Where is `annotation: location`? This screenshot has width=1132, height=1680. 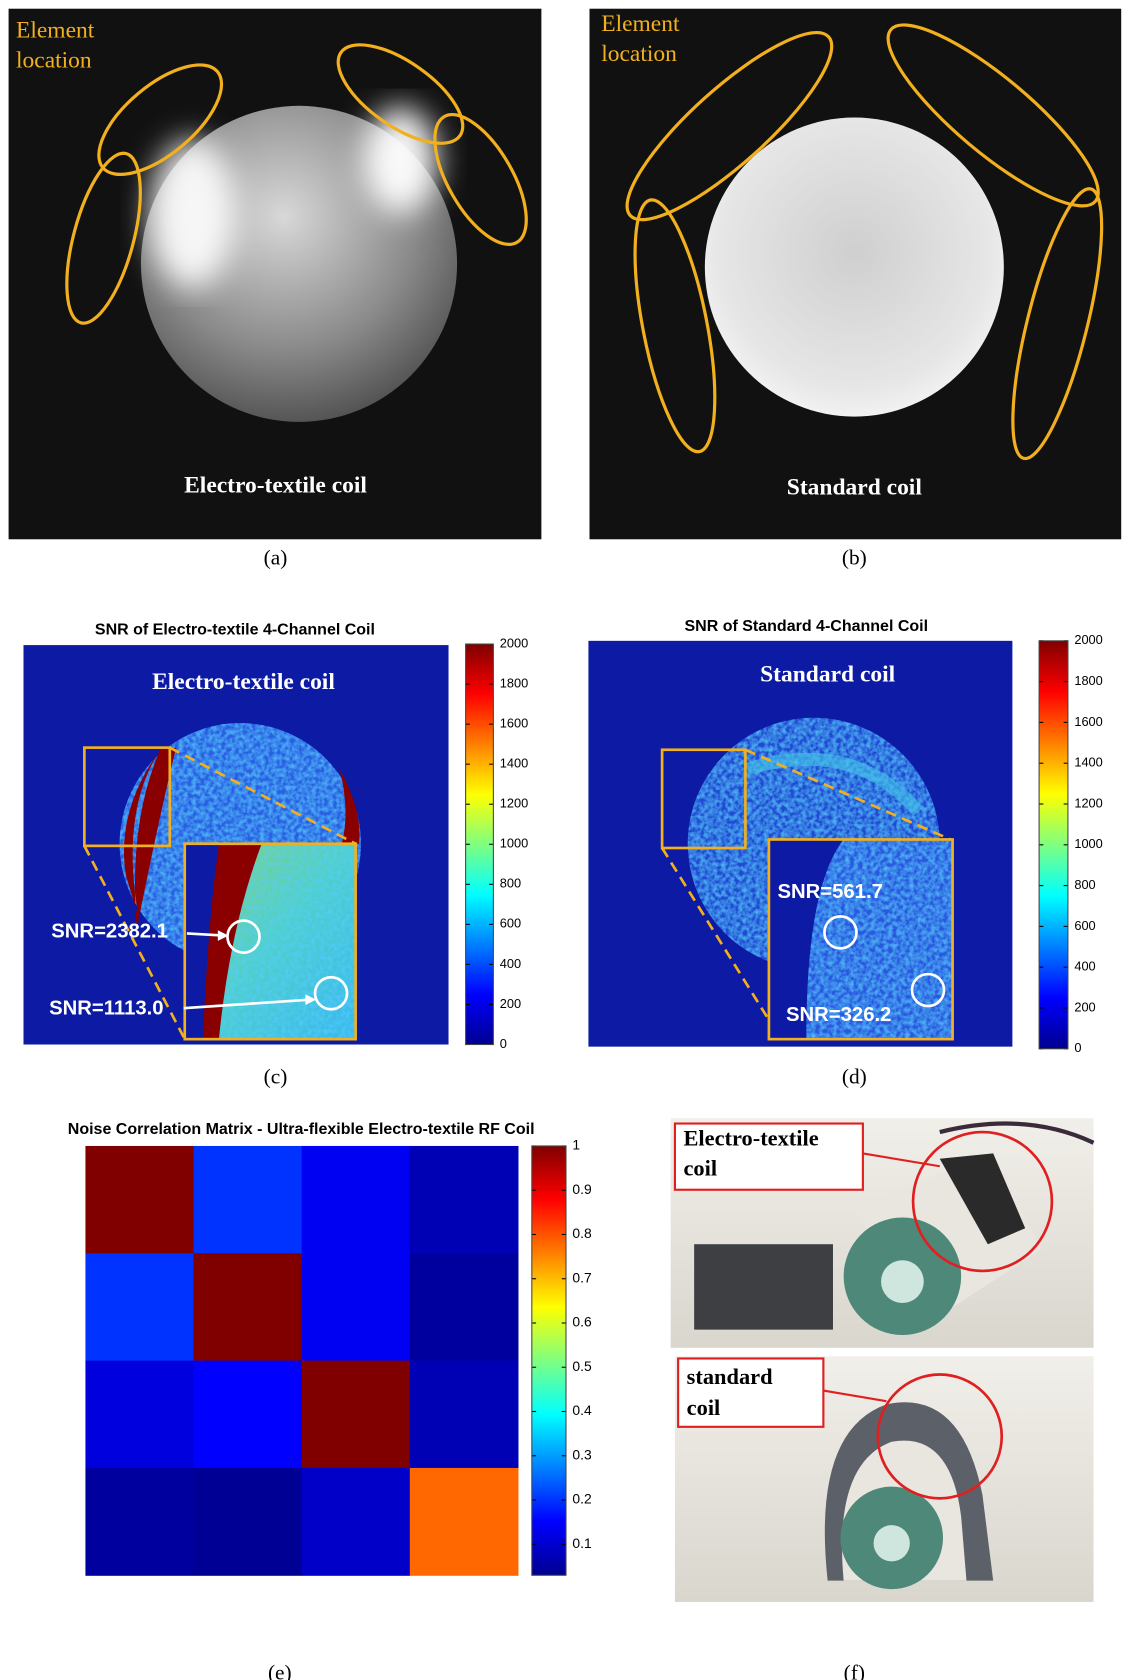
annotation: location is located at coordinates (54, 60).